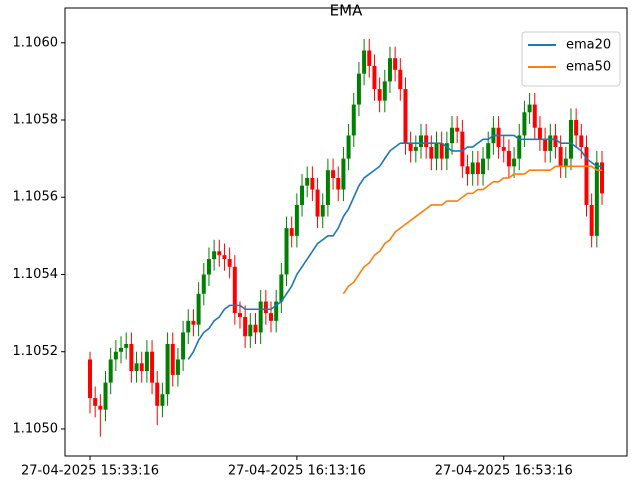 The width and height of the screenshot is (640, 480). Describe the element at coordinates (588, 45) in the screenshot. I see `legend-label: ema20` at that location.